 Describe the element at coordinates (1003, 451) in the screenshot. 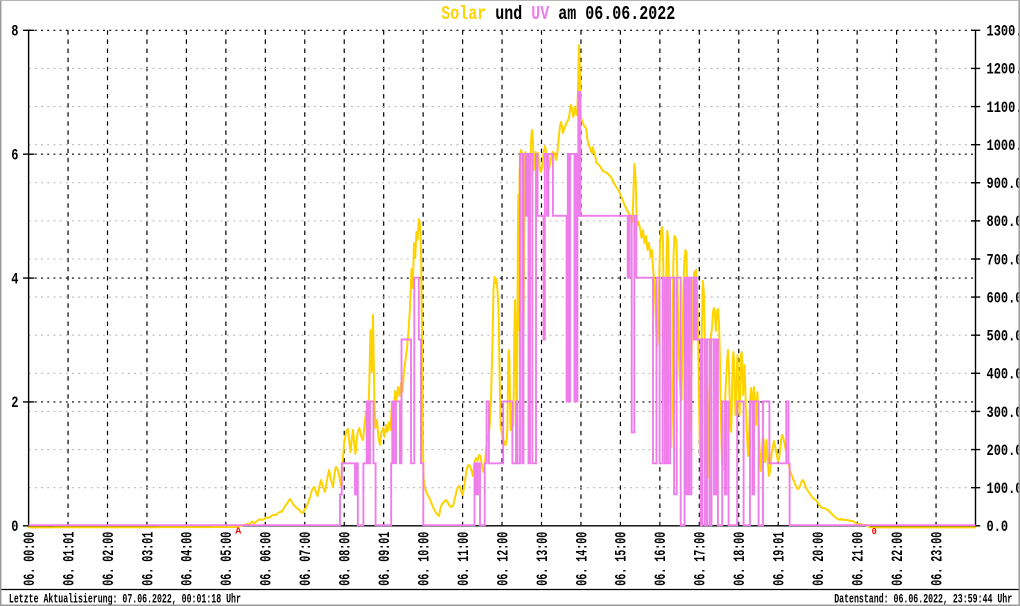

I see `svg-text: 200.0` at that location.